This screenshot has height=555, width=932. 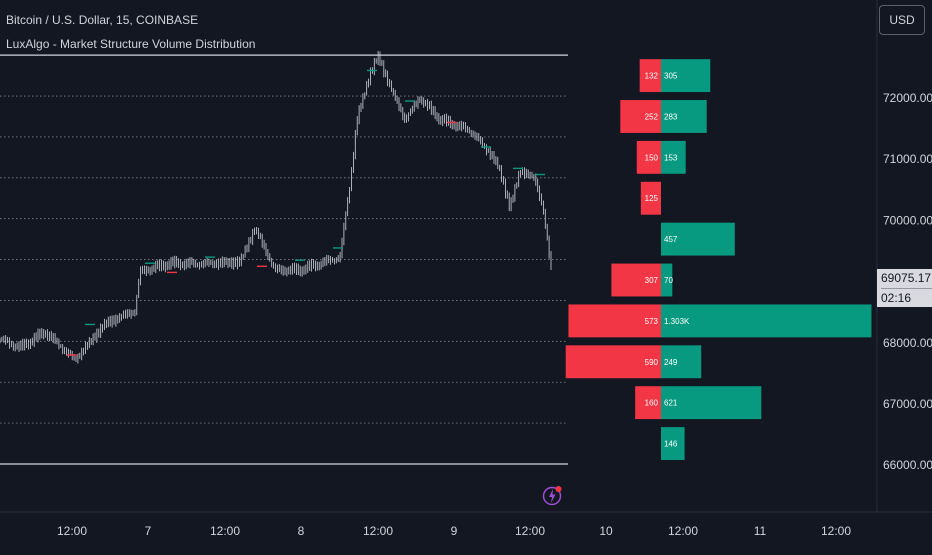 What do you see at coordinates (454, 531) in the screenshot?
I see `time-tick-label: 9` at bounding box center [454, 531].